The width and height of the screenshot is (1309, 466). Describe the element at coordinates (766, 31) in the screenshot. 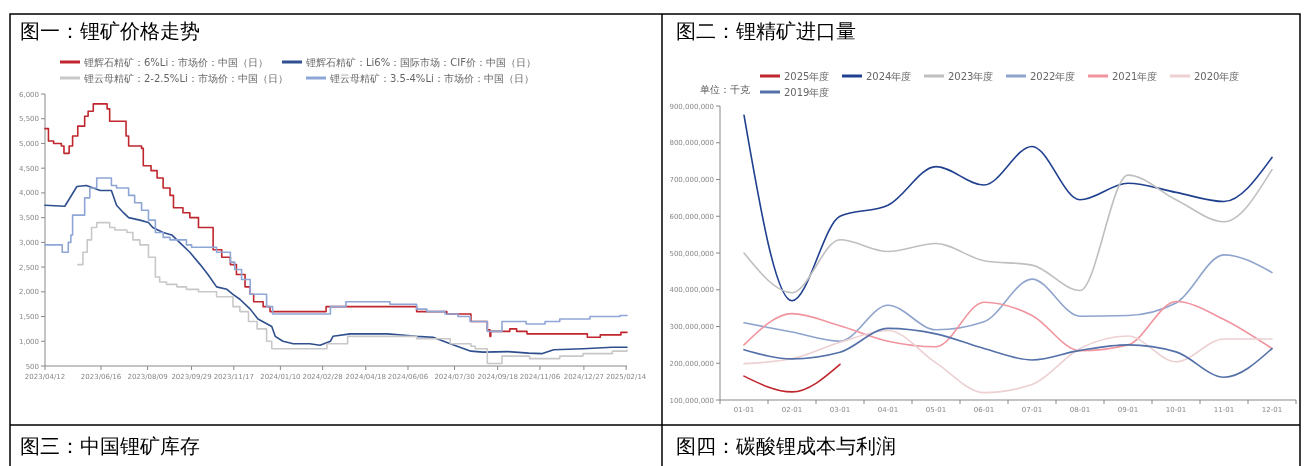

I see `chart-title: 图二：锂精矿进口量` at that location.